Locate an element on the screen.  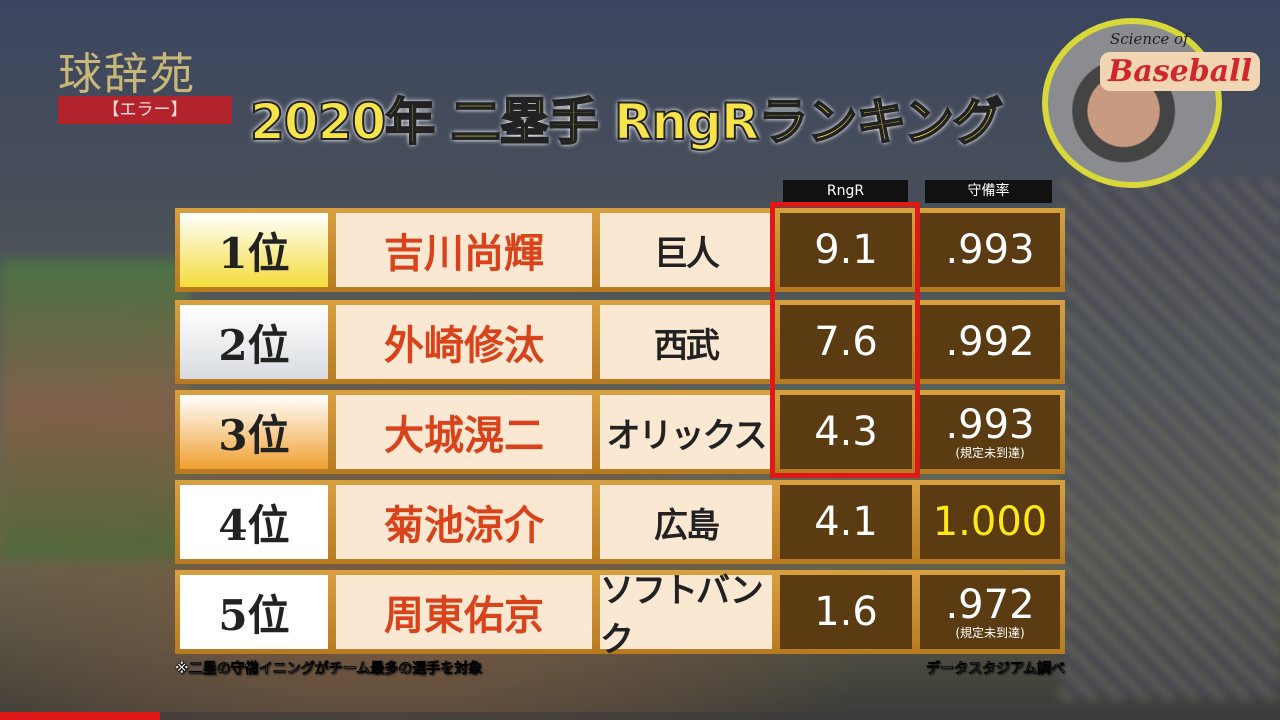
rngr-value: 1.6 is located at coordinates (846, 612).